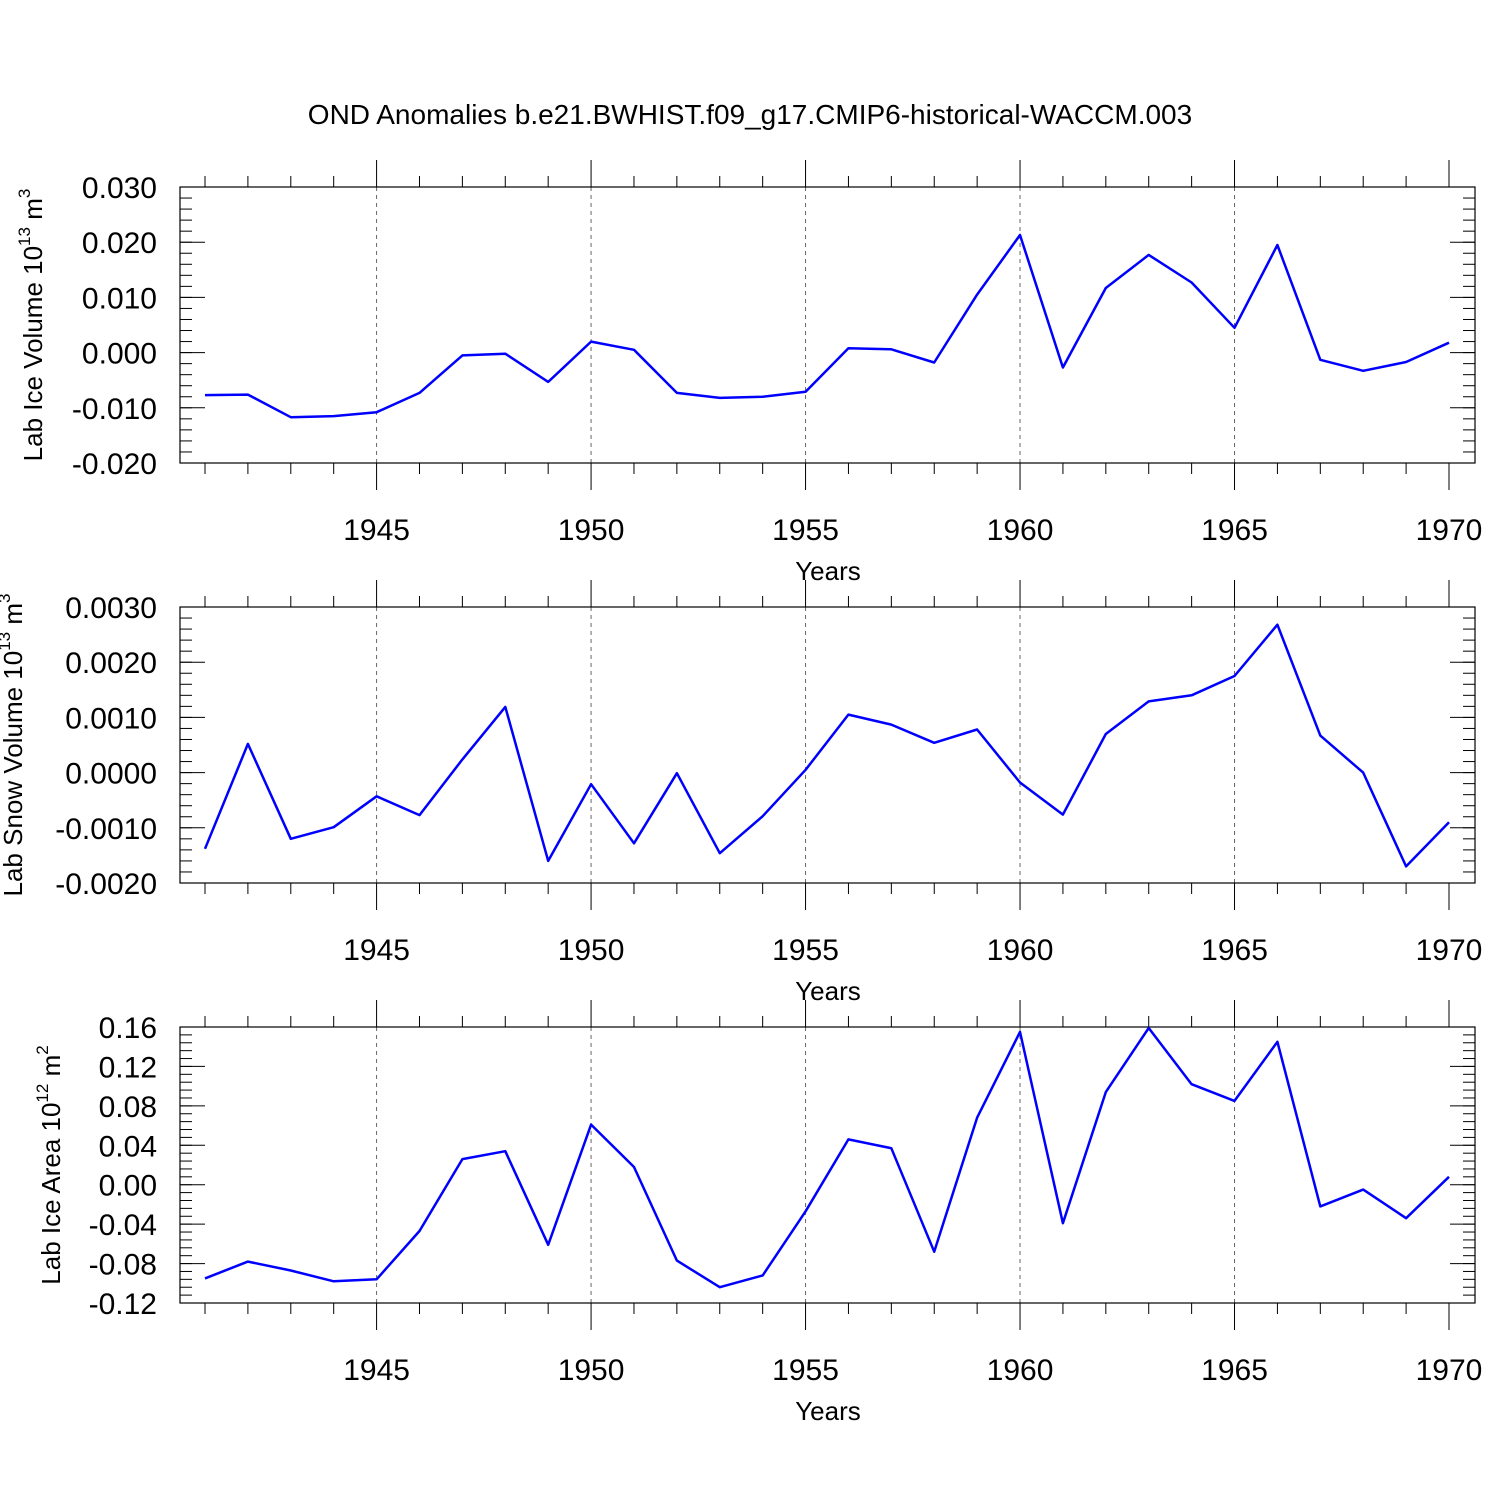 Image resolution: width=1500 pixels, height=1500 pixels. What do you see at coordinates (123, 1304) in the screenshot?
I see `y-tick-label: -0.12` at bounding box center [123, 1304].